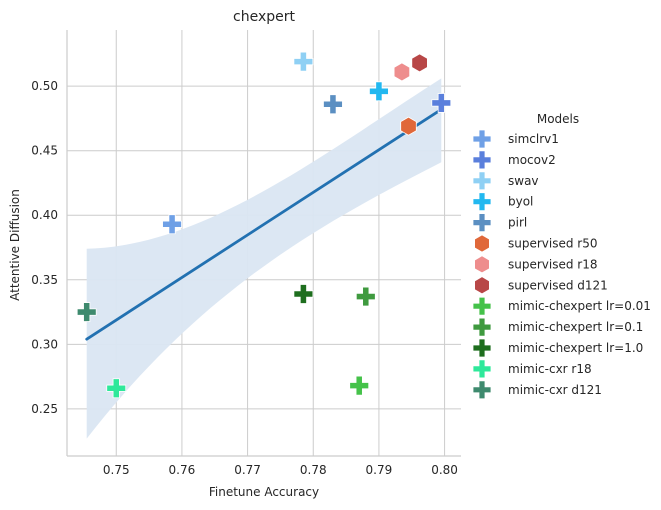  Describe the element at coordinates (44, 215) in the screenshot. I see `y-tick-label: 0.40` at that location.